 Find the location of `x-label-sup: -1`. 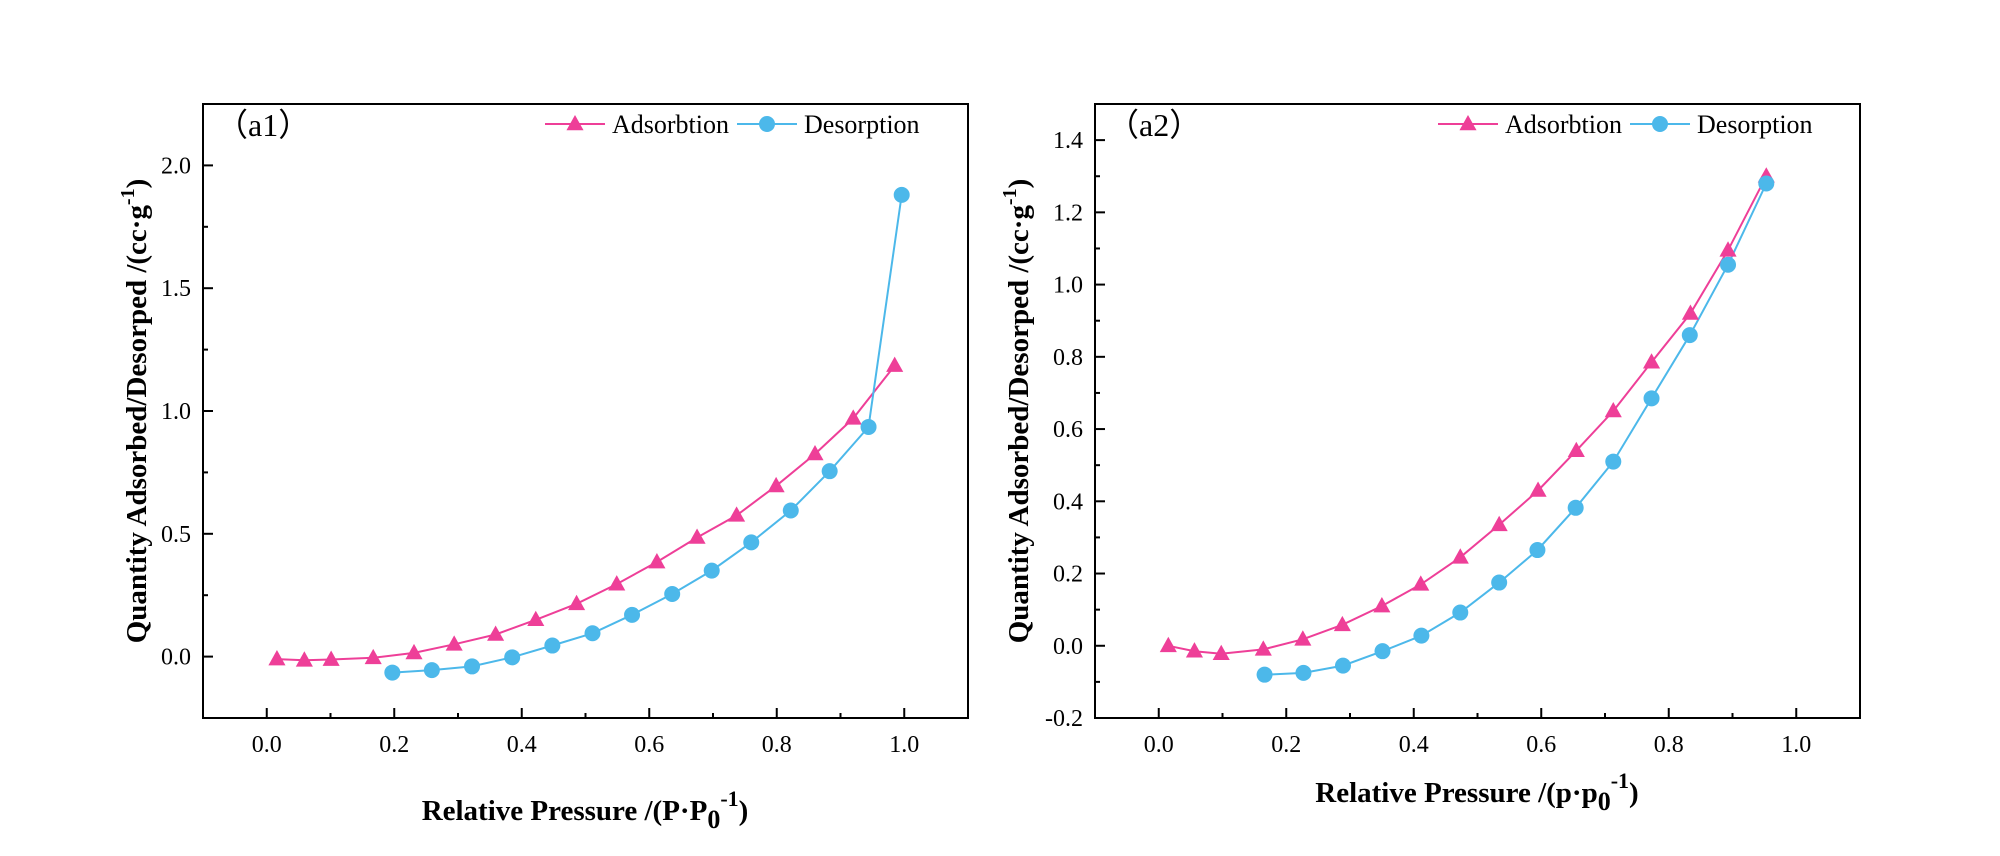

x-label-sup: -1 is located at coordinates (729, 798).